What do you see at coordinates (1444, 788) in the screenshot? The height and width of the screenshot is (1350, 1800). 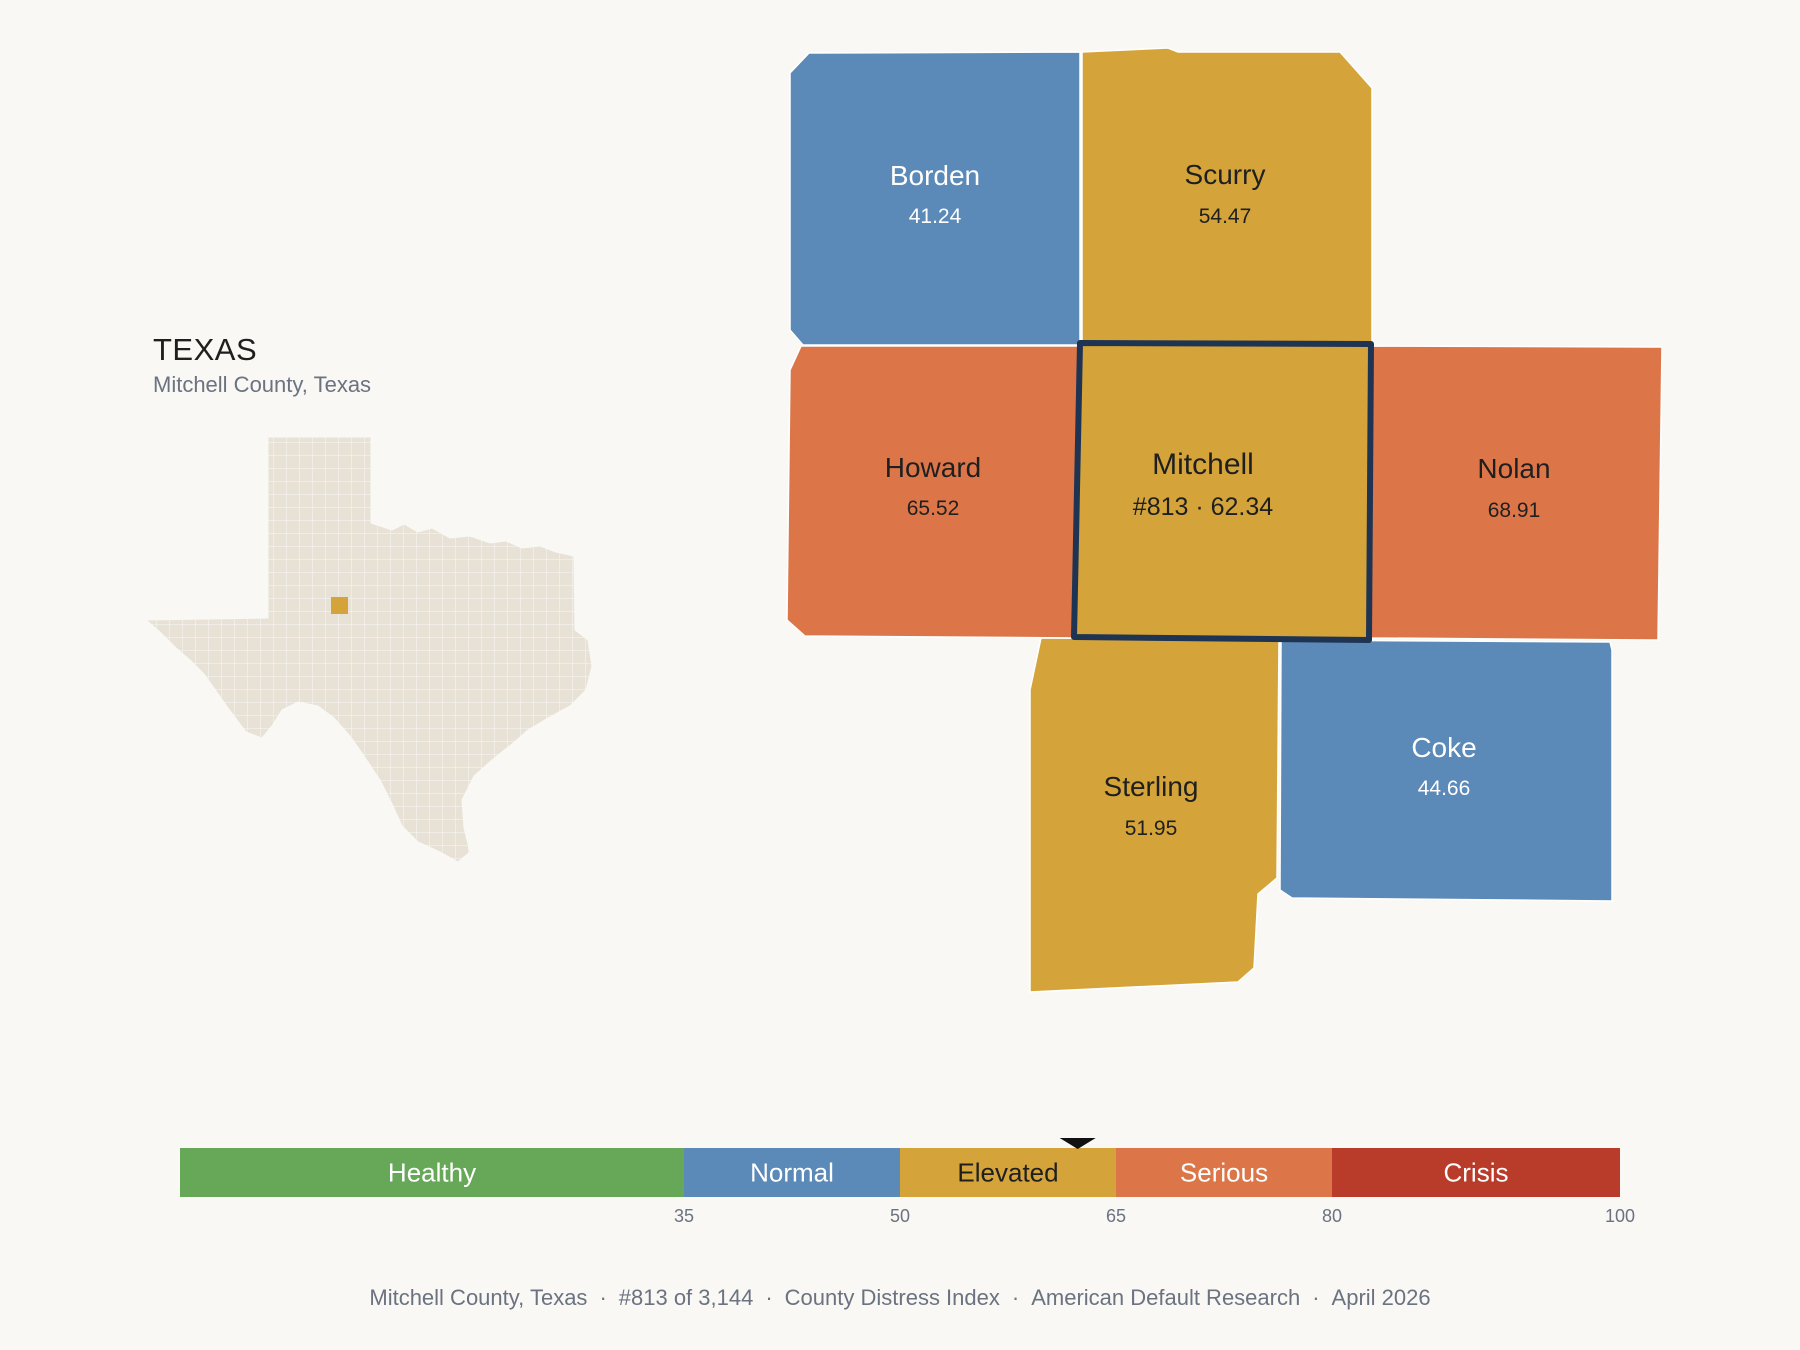 I see `county-value-coke: 44.66` at bounding box center [1444, 788].